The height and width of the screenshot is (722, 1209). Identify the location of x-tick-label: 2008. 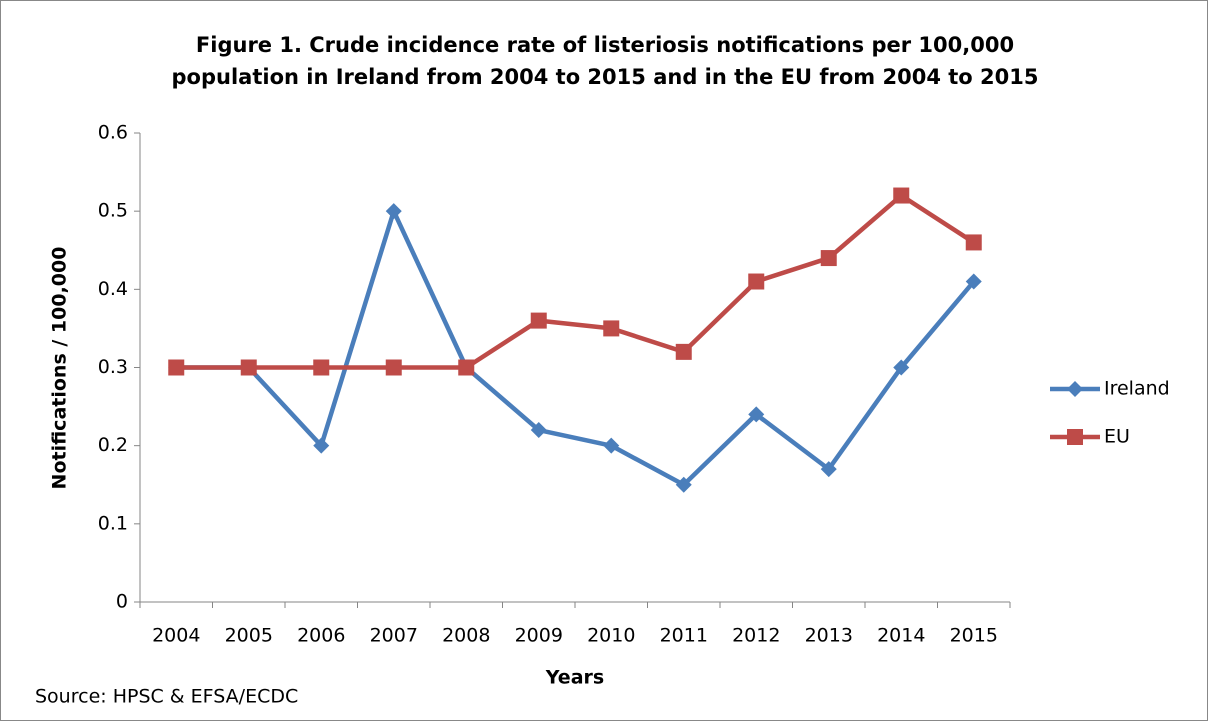
(466, 636).